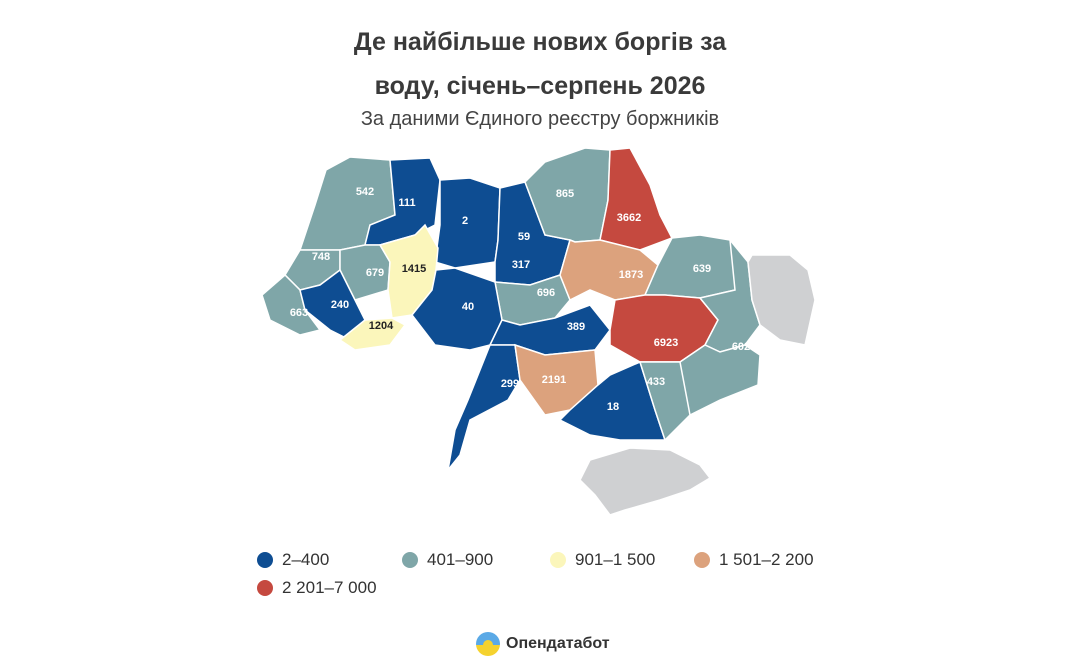  What do you see at coordinates (645, 481) in the screenshot?
I see `region-crimea` at bounding box center [645, 481].